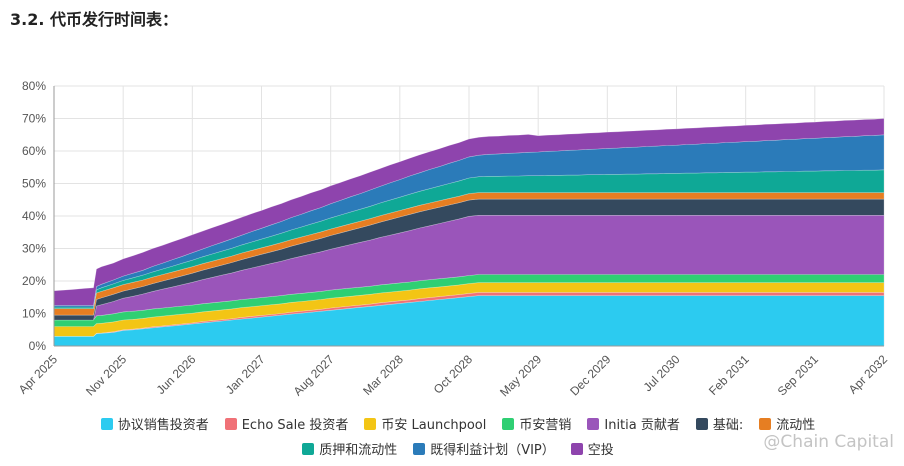 Image resolution: width=904 pixels, height=466 pixels. Describe the element at coordinates (868, 374) in the screenshot. I see `x-tick-label: Apr 2032` at that location.